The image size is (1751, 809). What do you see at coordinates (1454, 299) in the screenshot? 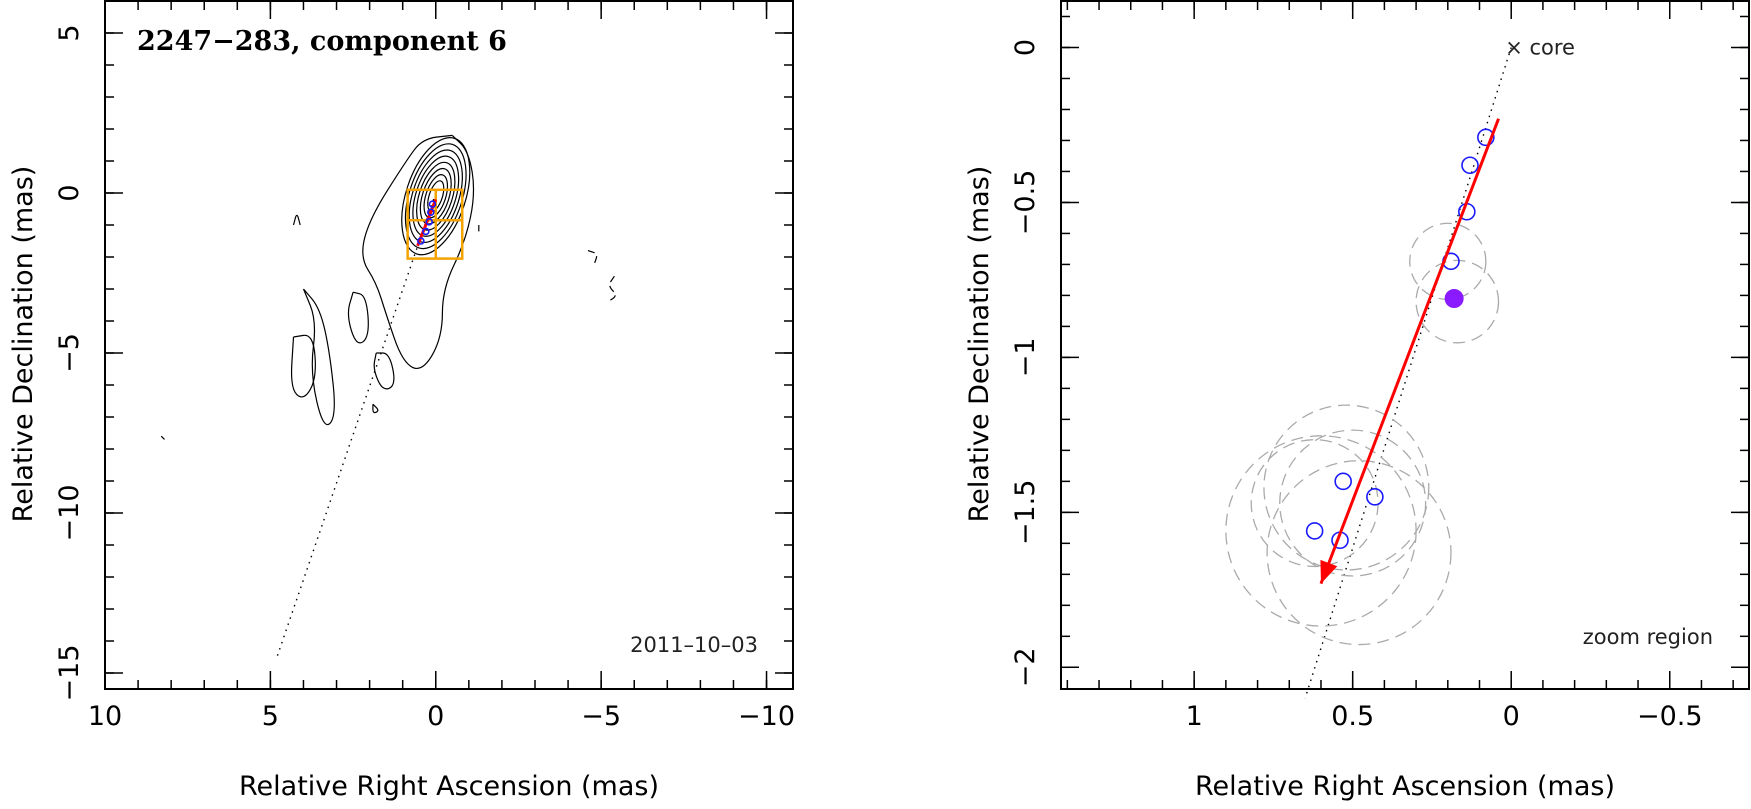
I see `highlighted-point` at bounding box center [1454, 299].